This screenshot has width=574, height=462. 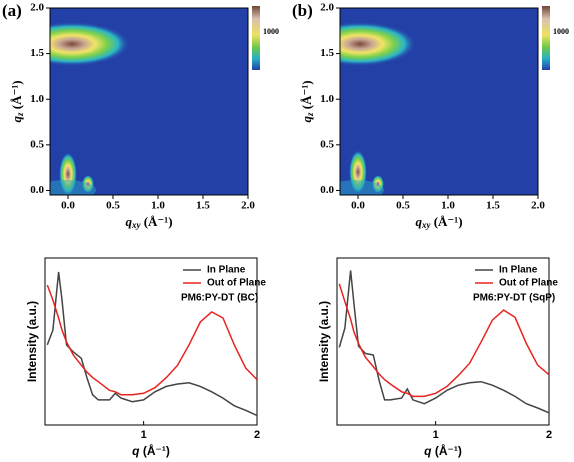 What do you see at coordinates (12, 10) in the screenshot?
I see `panel-label: (a)` at bounding box center [12, 10].